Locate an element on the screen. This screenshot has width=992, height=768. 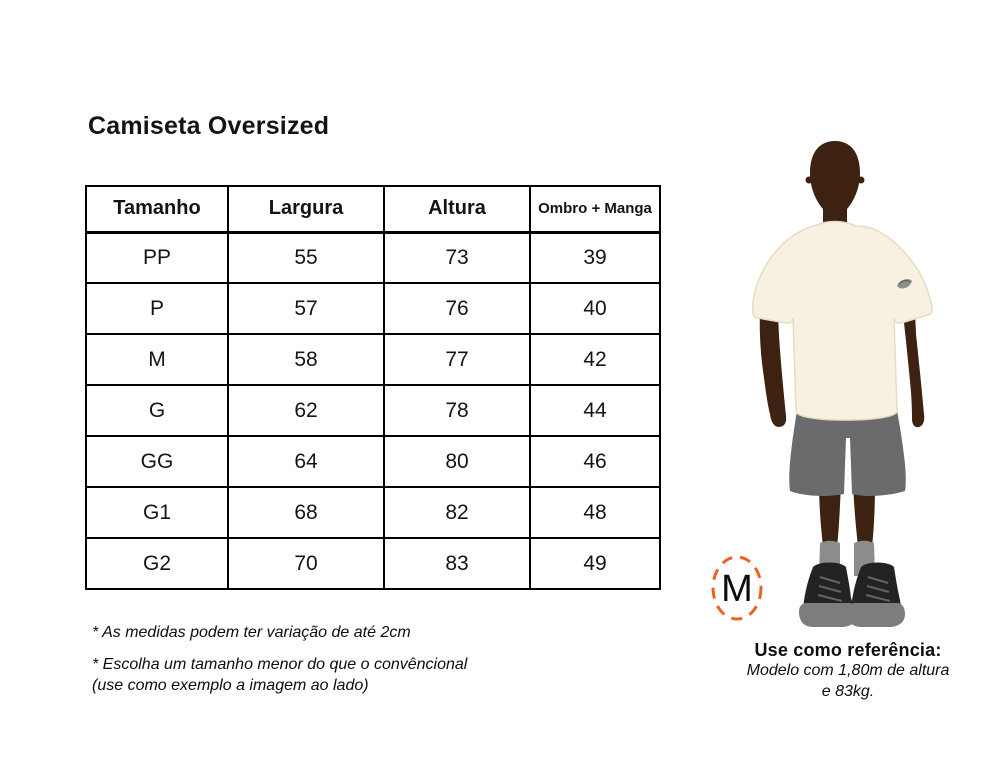
model-head is located at coordinates (835, 188).